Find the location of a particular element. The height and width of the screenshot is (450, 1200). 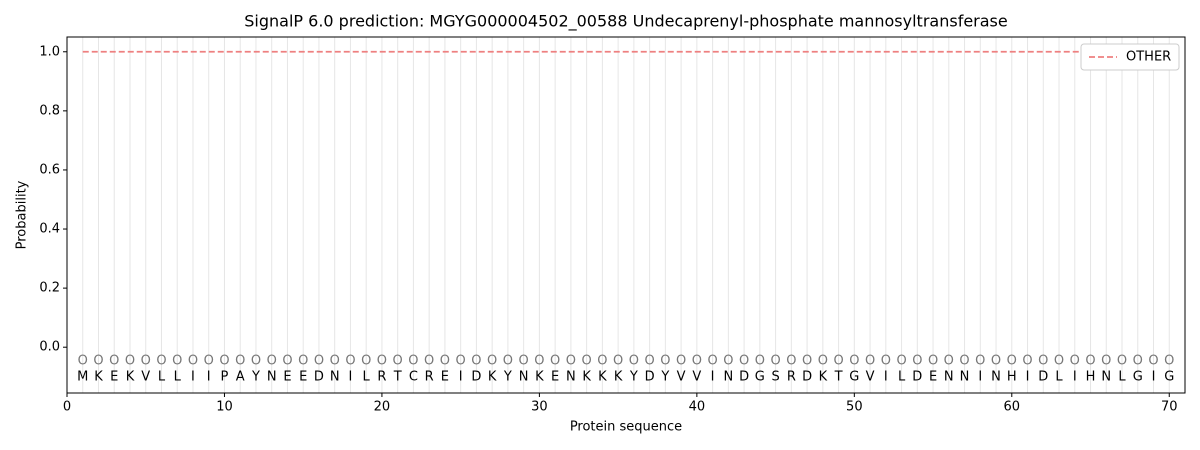

legend-box is located at coordinates (1130, 57).